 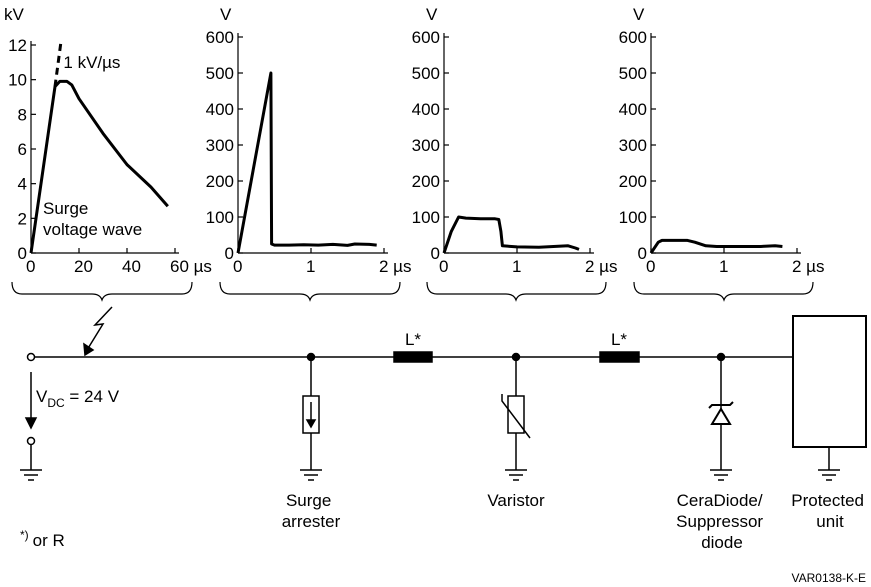 What do you see at coordinates (99, 328) in the screenshot?
I see `lightning-icon` at bounding box center [99, 328].